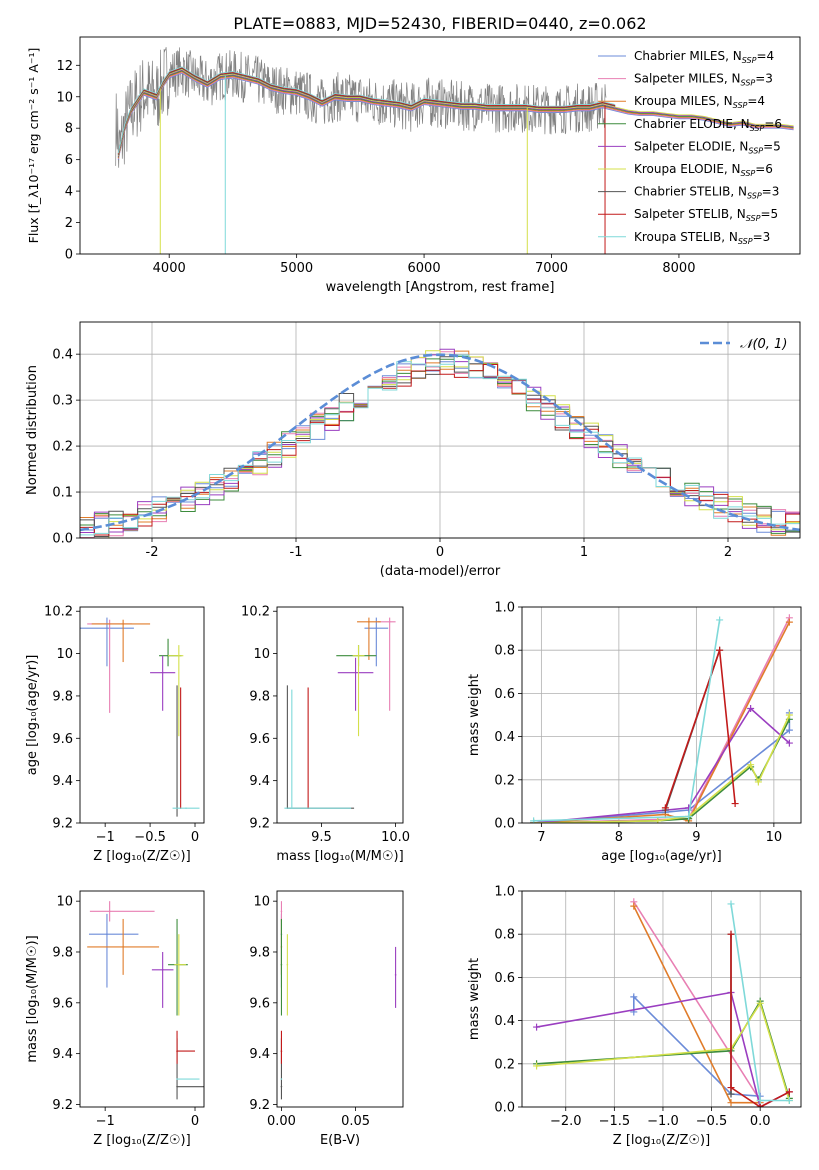 The width and height of the screenshot is (819, 1170). I want to click on y-axis-label: mass weight, so click(474, 999).